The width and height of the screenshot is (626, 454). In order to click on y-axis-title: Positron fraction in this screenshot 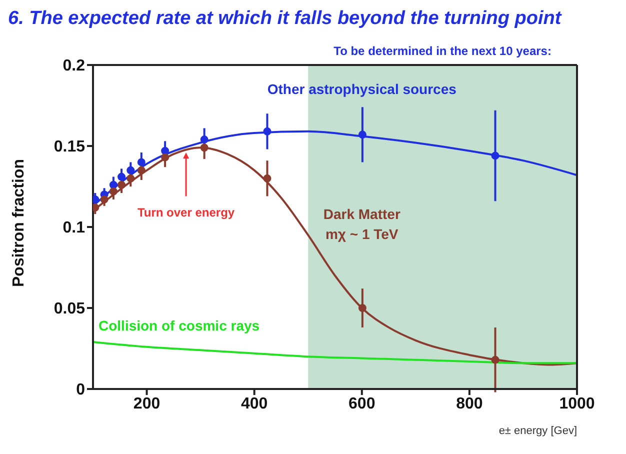, I will do `click(19, 222)`.